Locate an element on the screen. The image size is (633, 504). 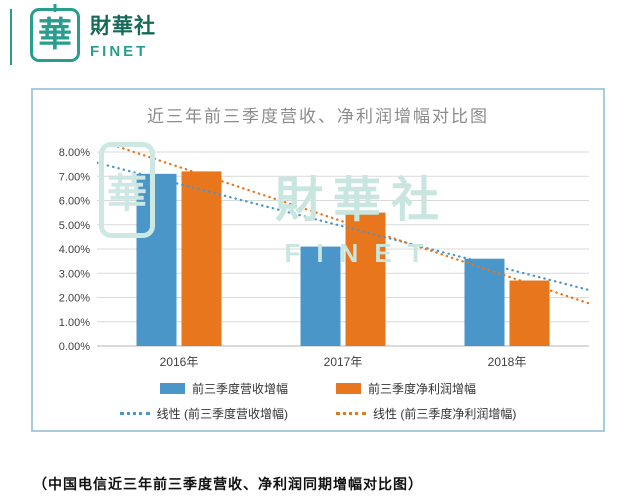
svg-text: 0.00% is located at coordinates (74, 347).